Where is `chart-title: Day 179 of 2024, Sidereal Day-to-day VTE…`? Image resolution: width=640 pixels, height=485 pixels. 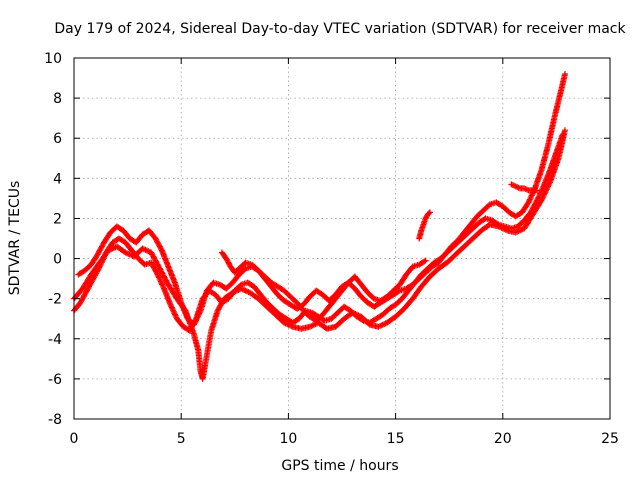 chart-title: Day 179 of 2024, Sidereal Day-to-day VTE… is located at coordinates (340, 29).